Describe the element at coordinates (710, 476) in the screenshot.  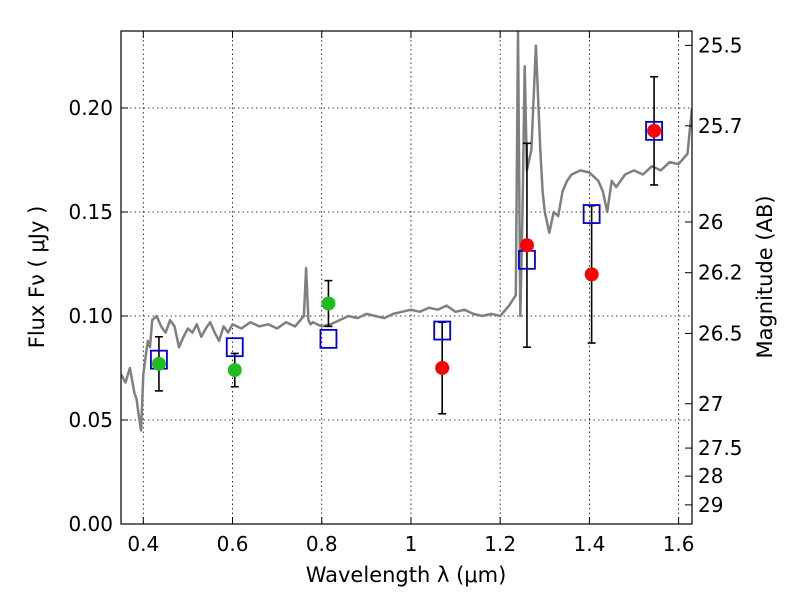
I see `y2-tick-label: 28` at that location.